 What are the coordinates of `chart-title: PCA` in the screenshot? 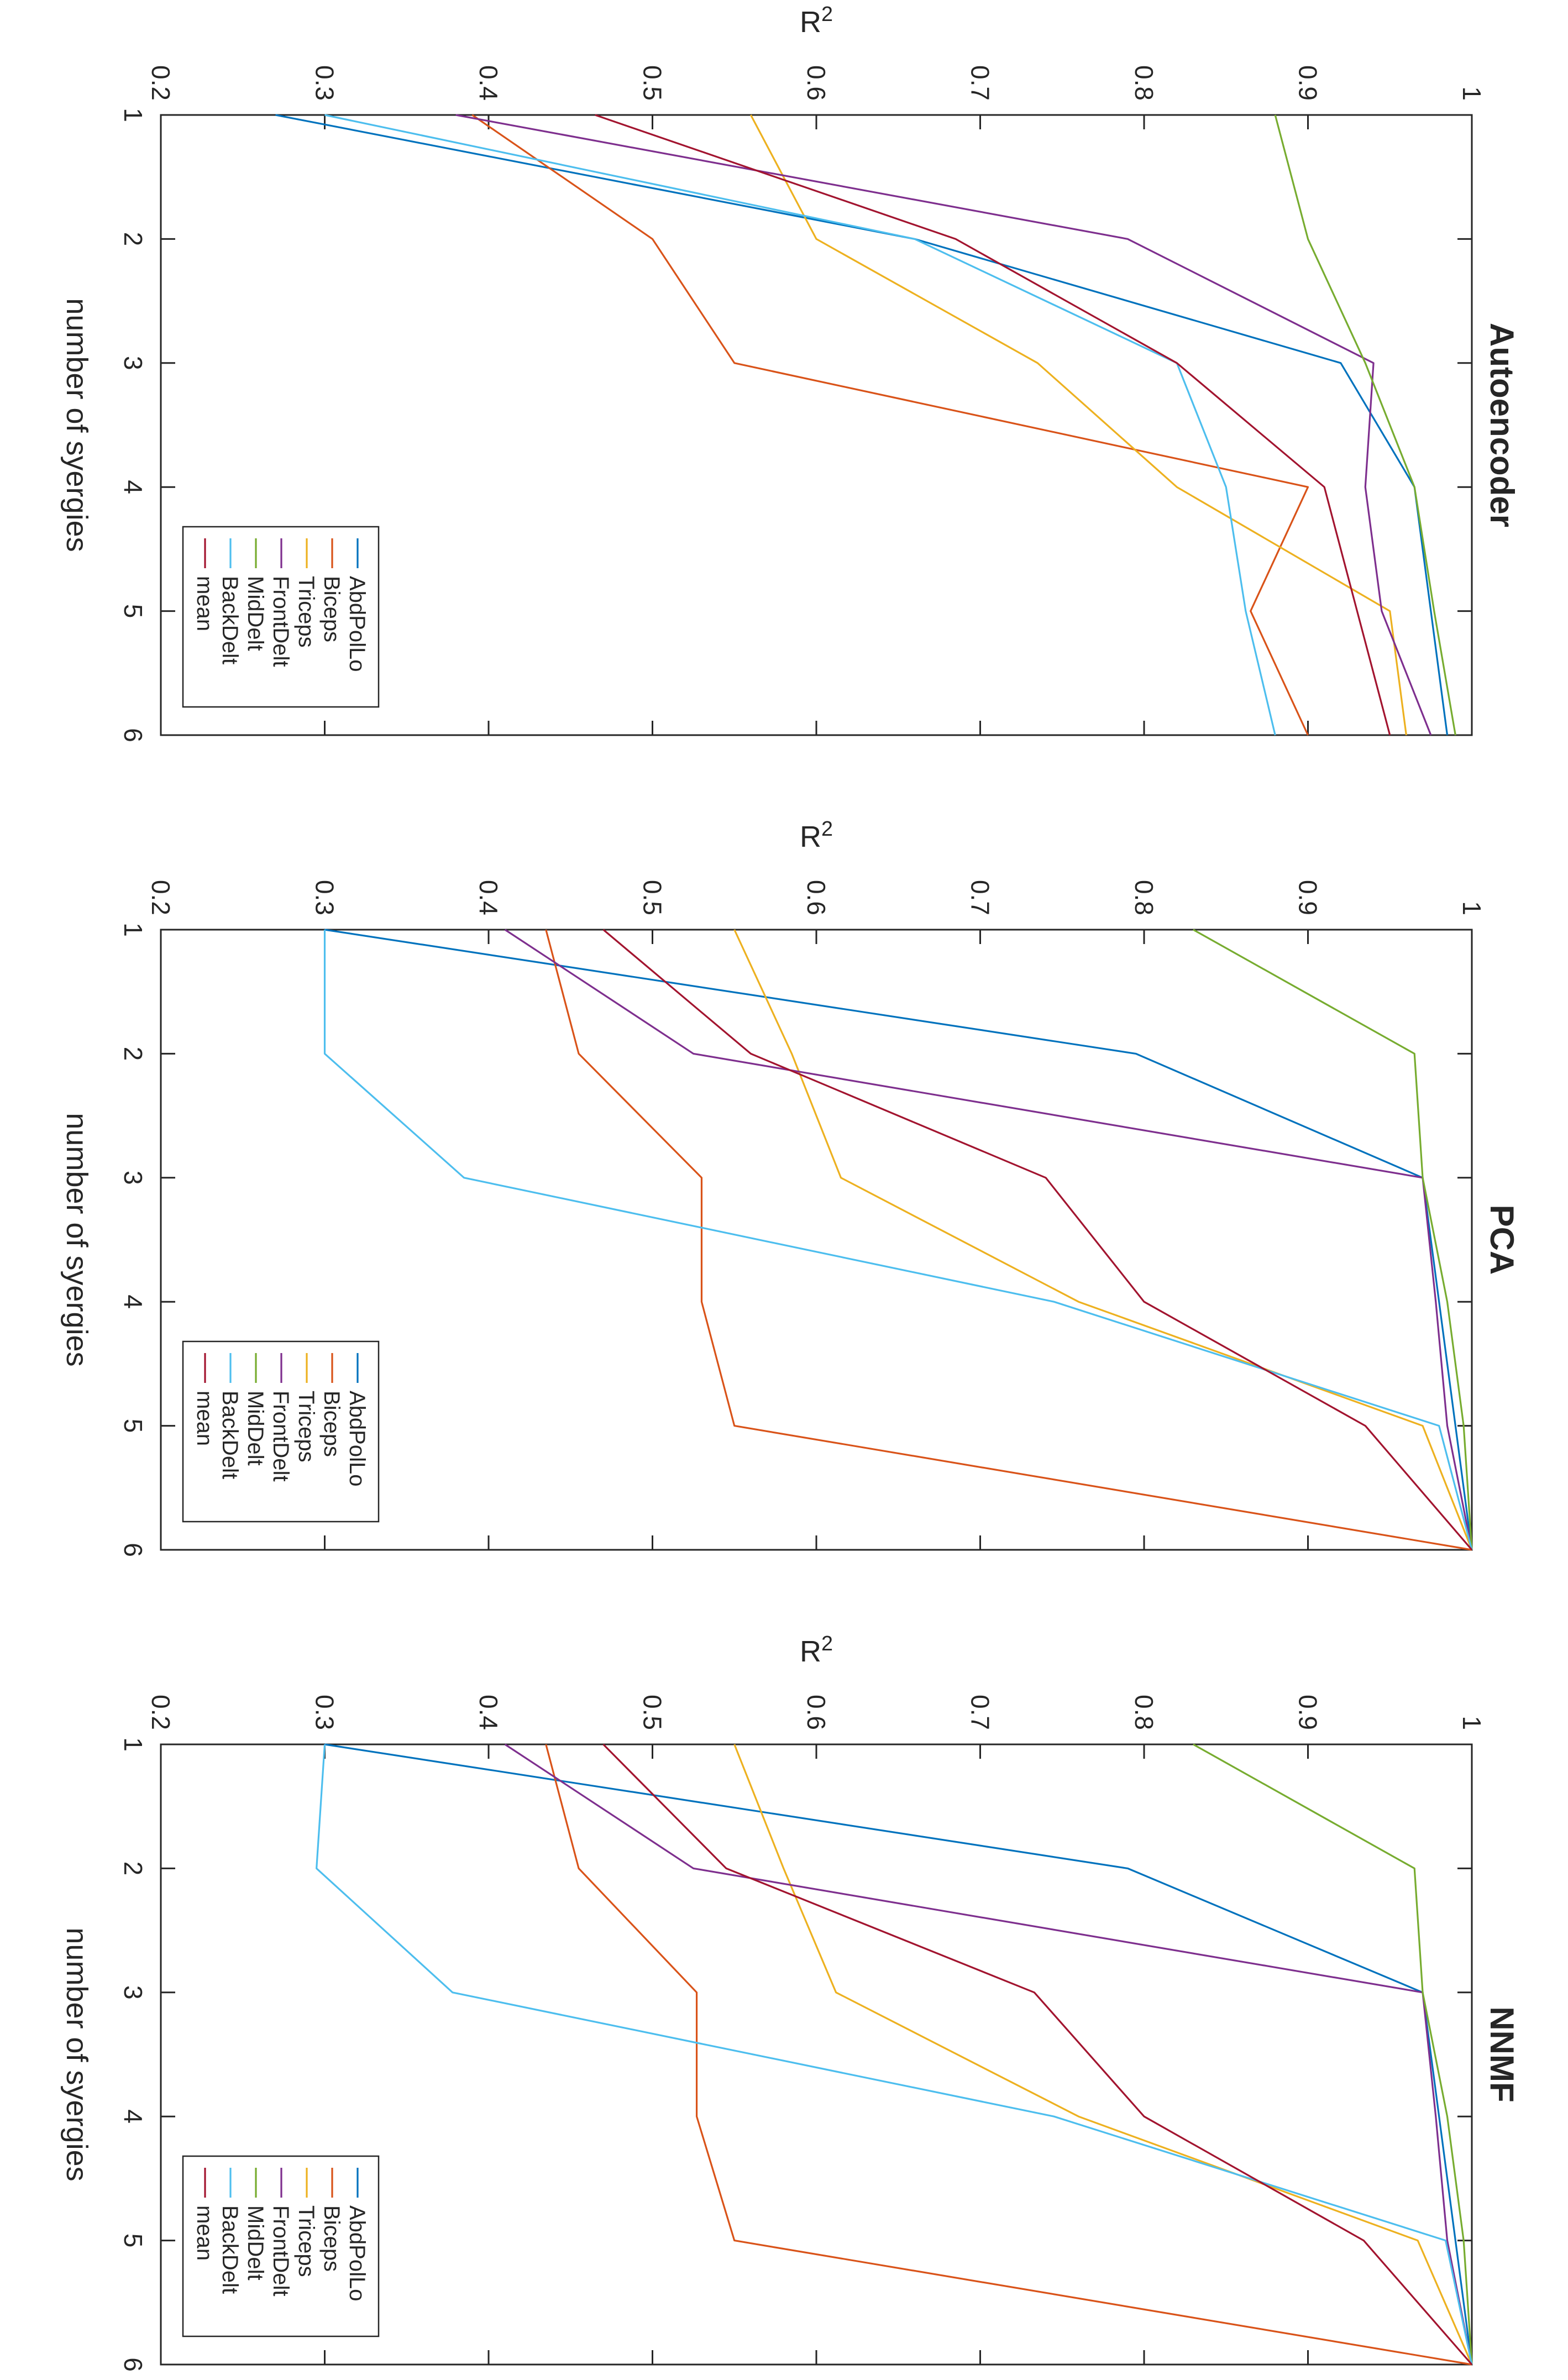 It's located at (1501, 1240).